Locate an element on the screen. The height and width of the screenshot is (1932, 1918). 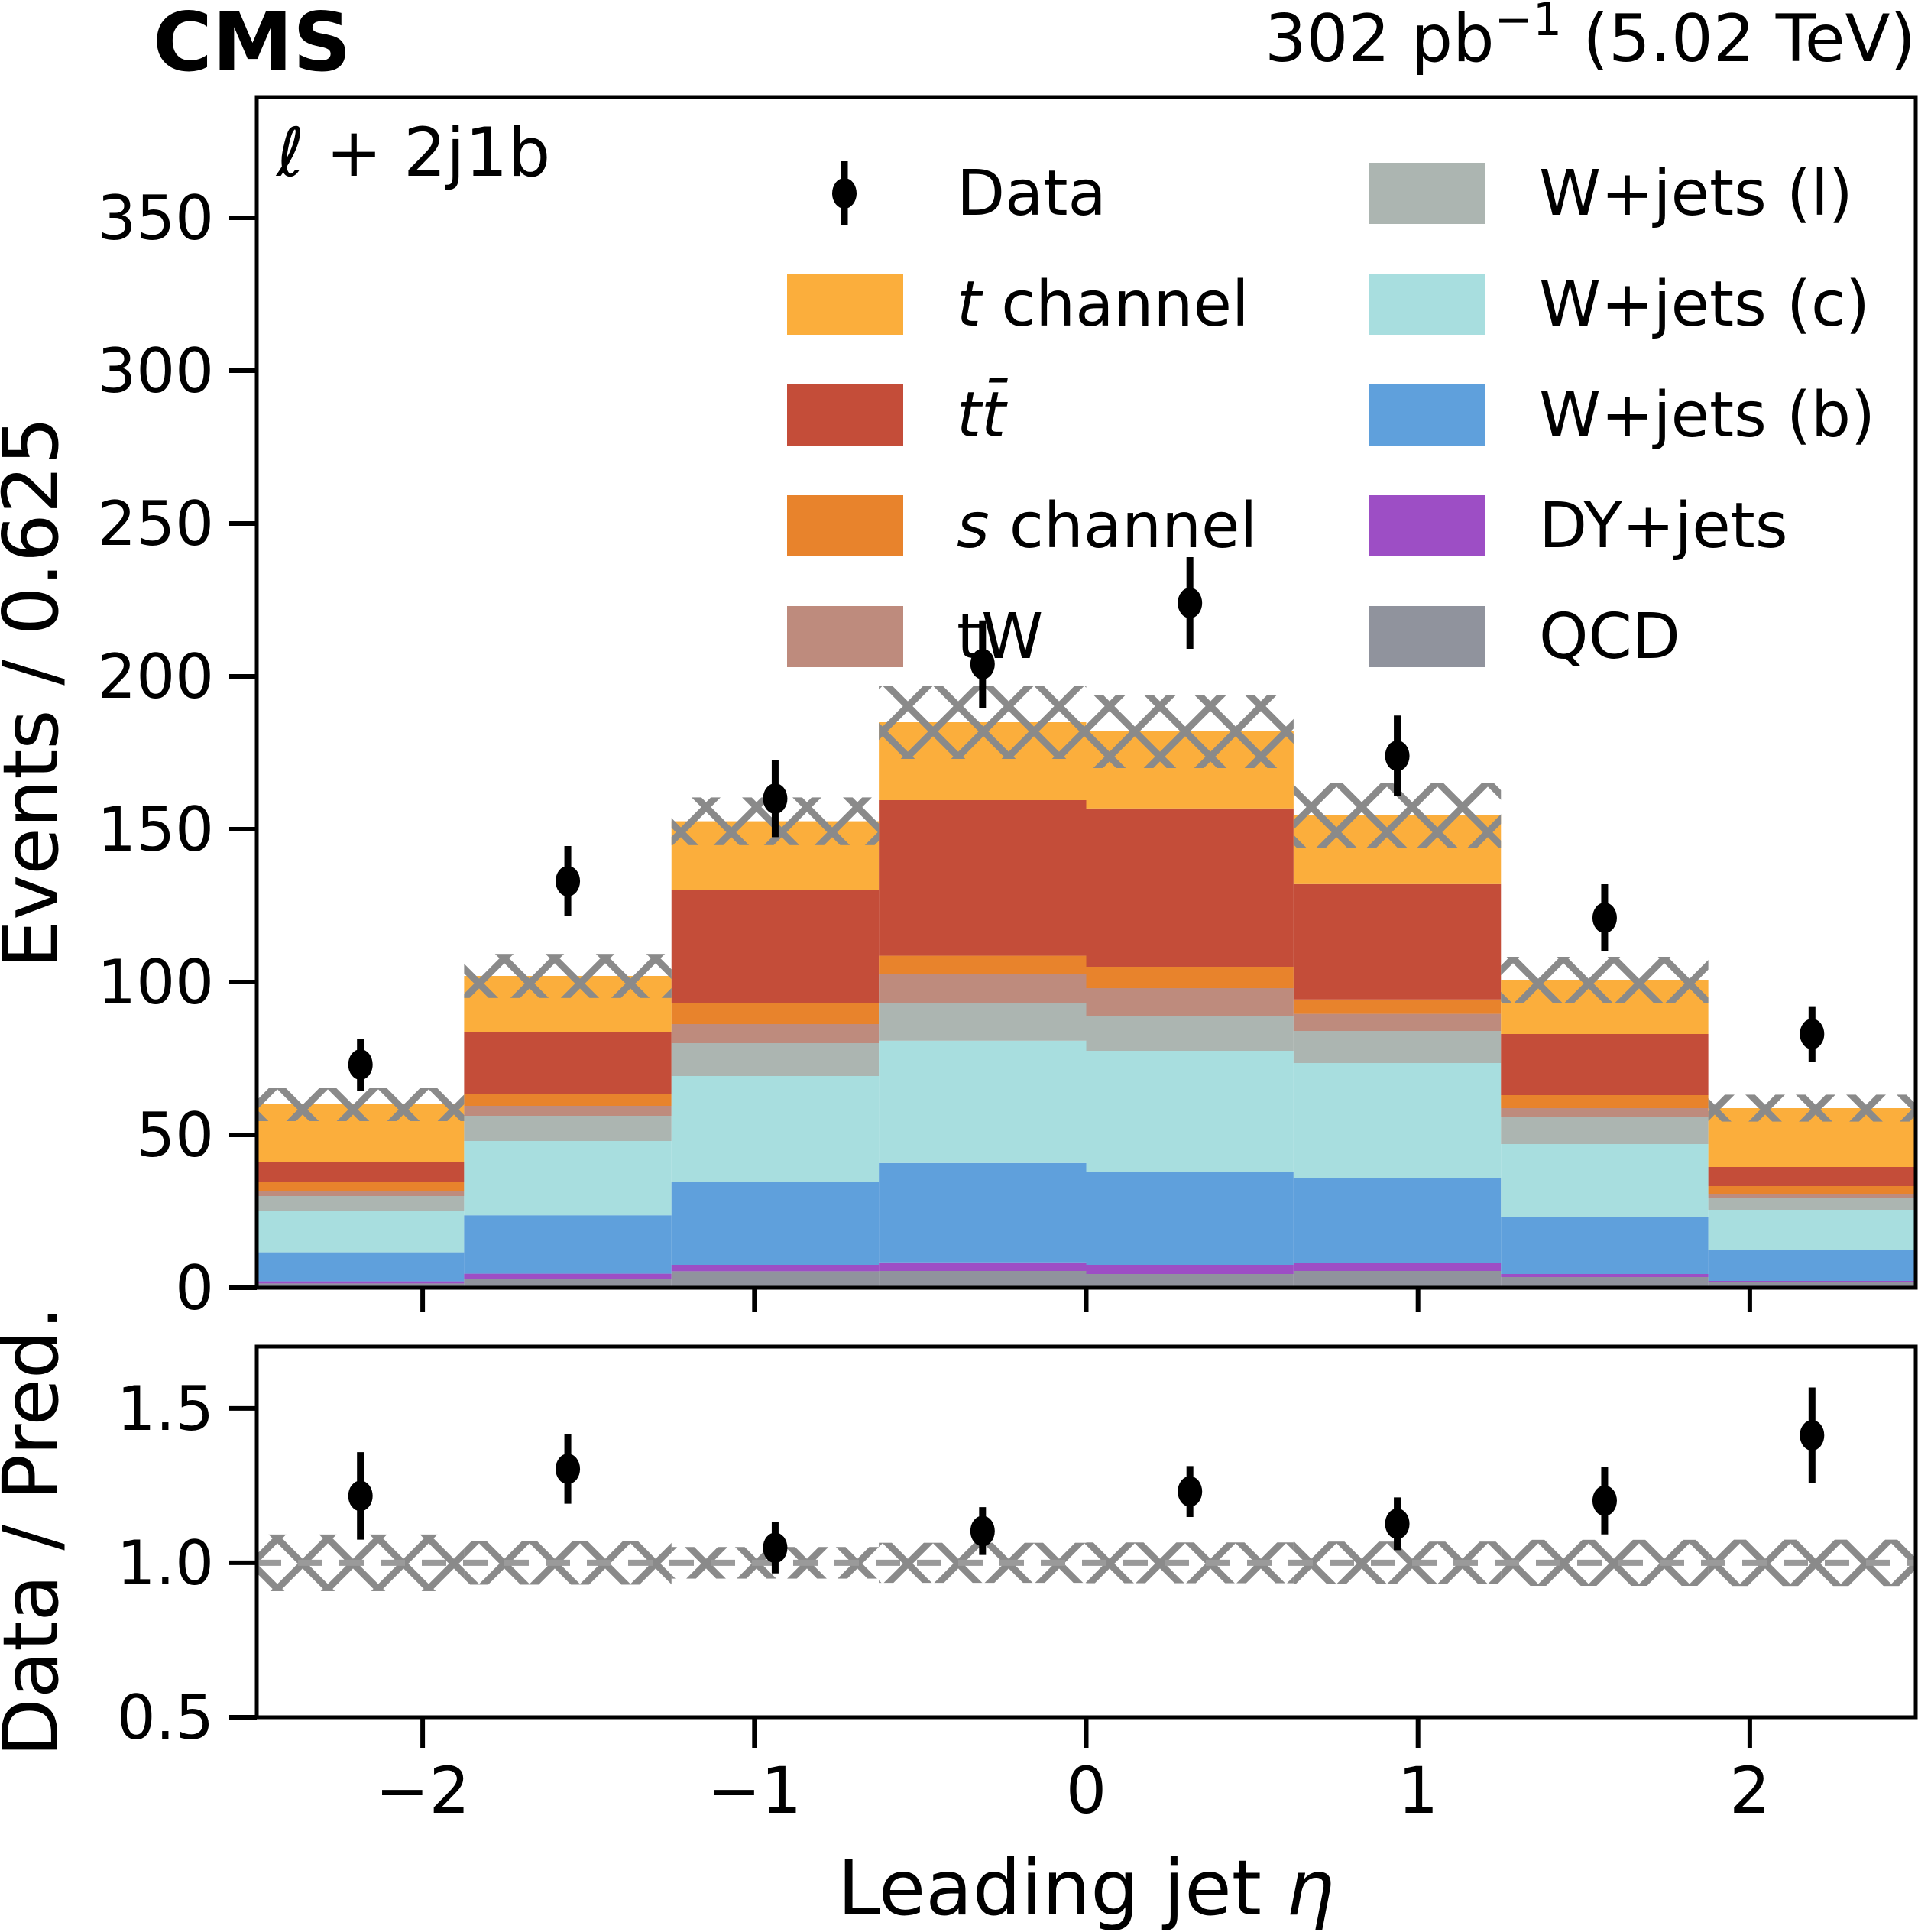
legend-swatch-w-jets-l- is located at coordinates (1427, 193).